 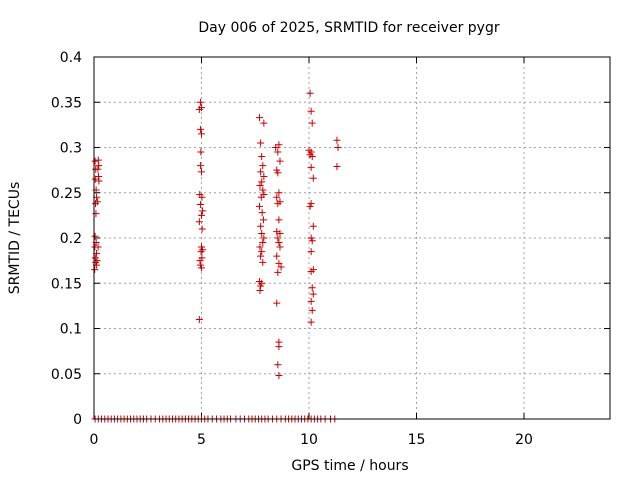 What do you see at coordinates (71, 149) in the screenshot?
I see `y-tick-label: 0.3` at bounding box center [71, 149].